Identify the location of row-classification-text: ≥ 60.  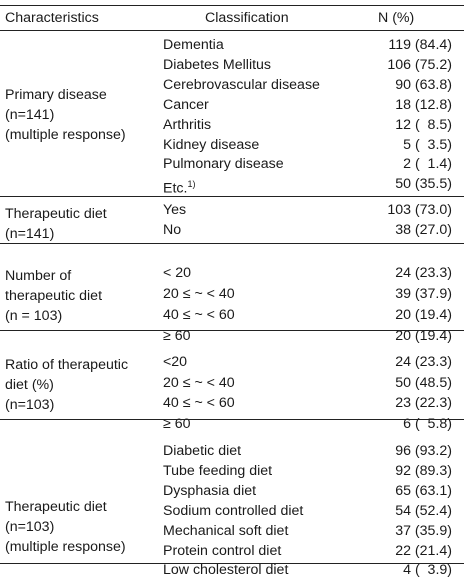
(177, 336).